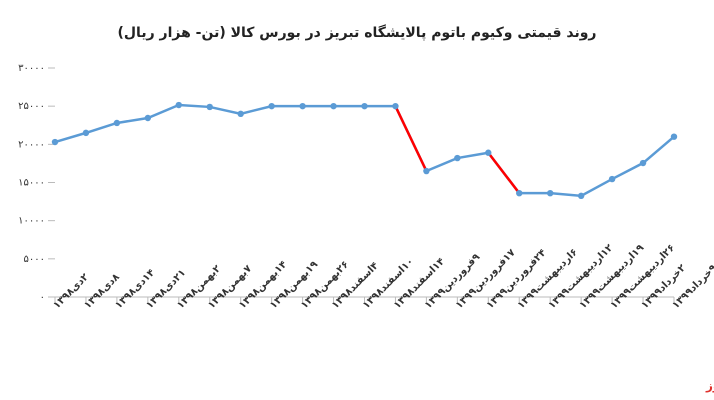  I want to click on watermark: بورس نیوز, so click(709, 386).